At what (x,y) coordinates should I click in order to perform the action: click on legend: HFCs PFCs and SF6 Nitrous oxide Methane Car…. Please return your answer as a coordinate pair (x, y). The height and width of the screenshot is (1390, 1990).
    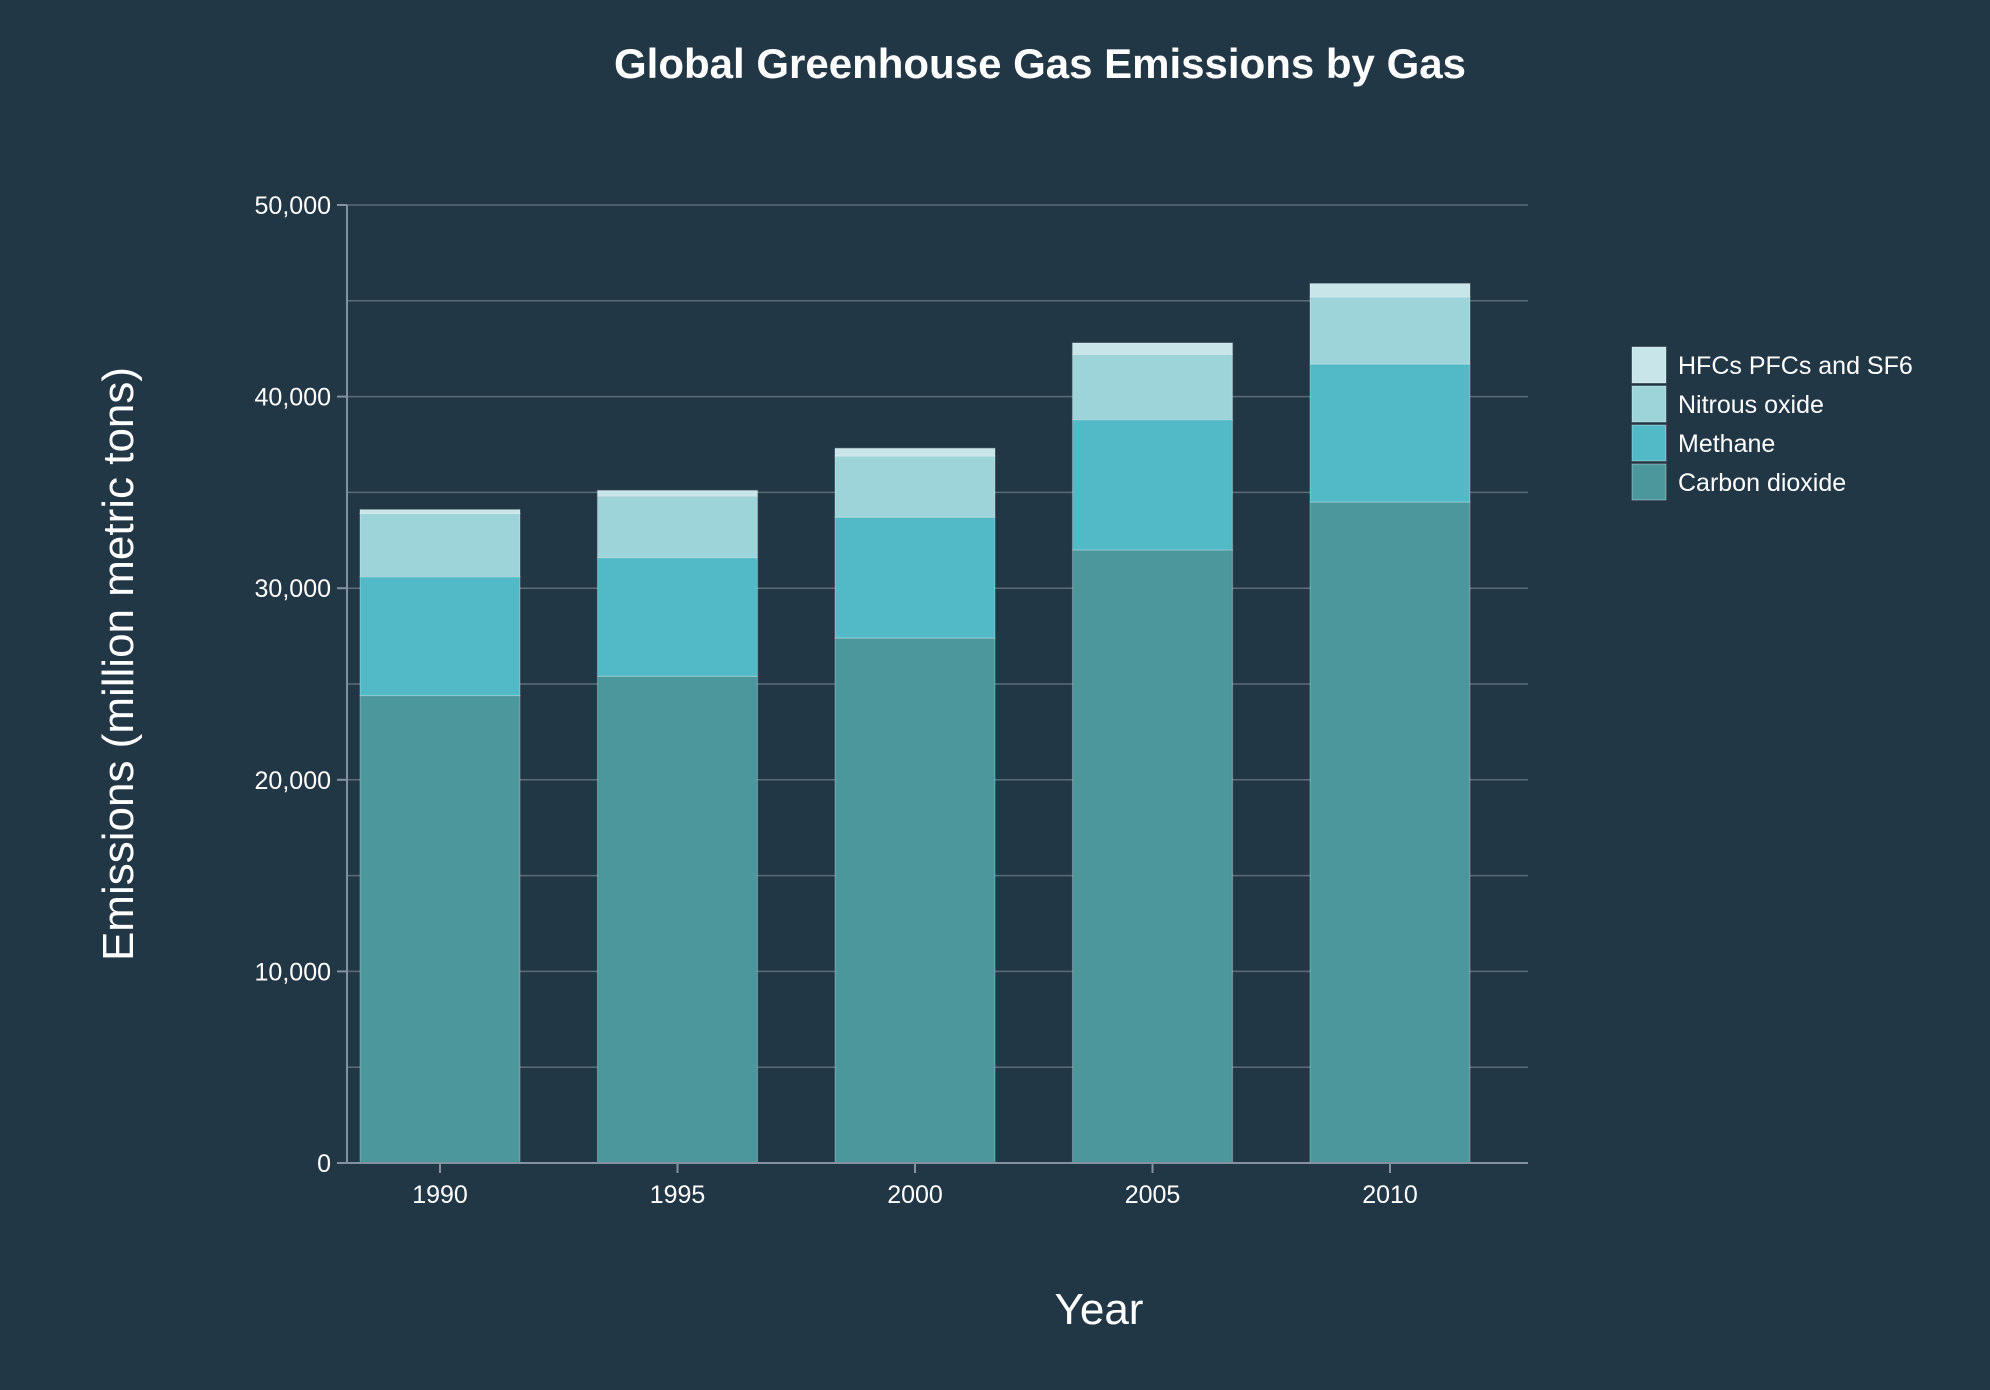
    Looking at the image, I should click on (1772, 423).